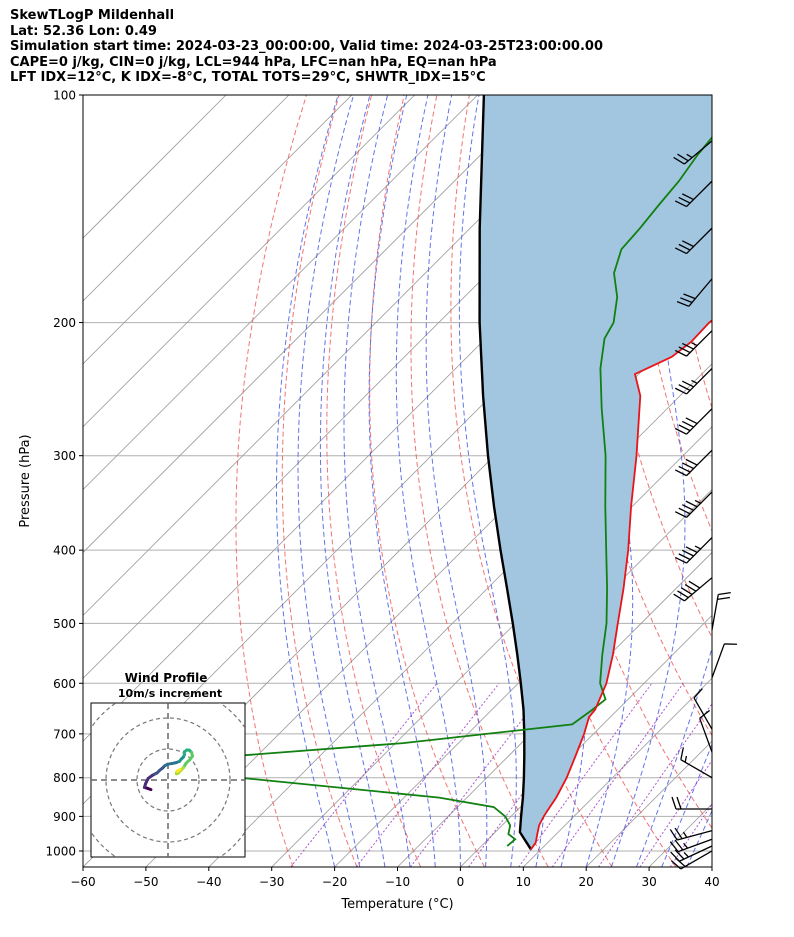  Describe the element at coordinates (64, 551) in the screenshot. I see `y-tick-label: 400` at that location.